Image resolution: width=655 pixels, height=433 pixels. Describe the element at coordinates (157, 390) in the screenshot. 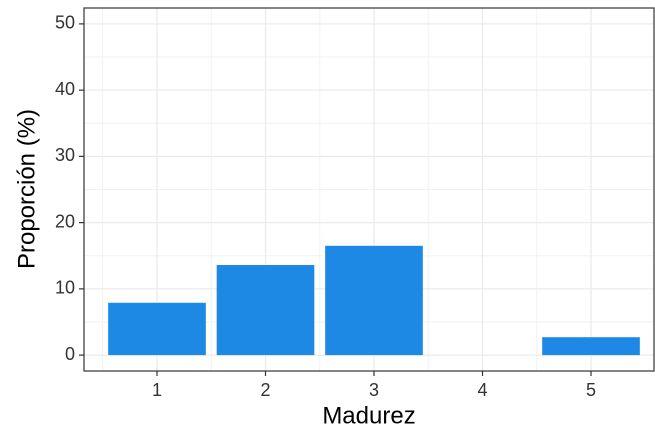

I see `x-tick-label: 1` at that location.